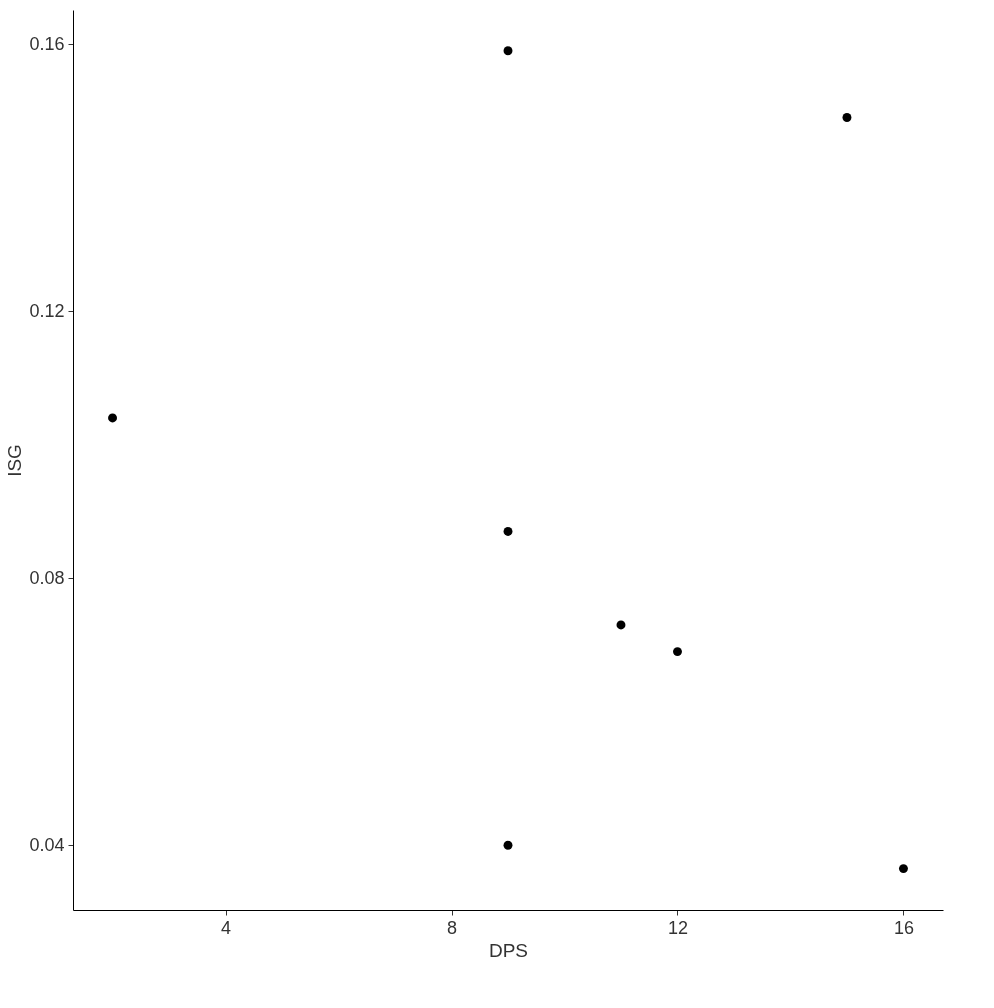 The height and width of the screenshot is (1008, 994). What do you see at coordinates (47, 43) in the screenshot?
I see `y-tick-label: 0.16` at bounding box center [47, 43].